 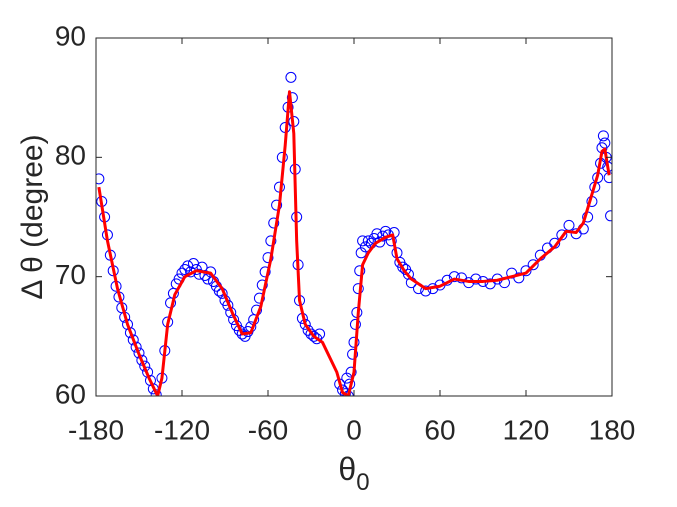 I want to click on y-tick-label: 80, so click(x=70, y=155).